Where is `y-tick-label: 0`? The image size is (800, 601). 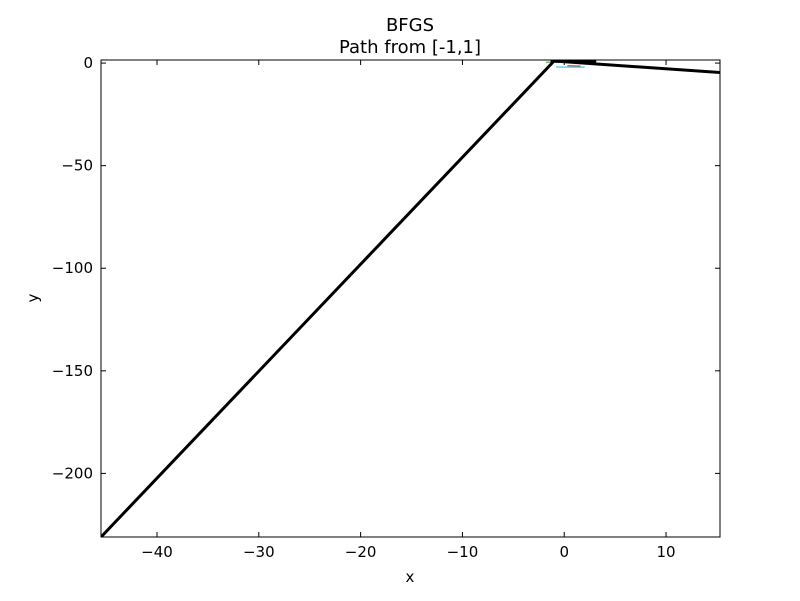 y-tick-label: 0 is located at coordinates (88, 63).